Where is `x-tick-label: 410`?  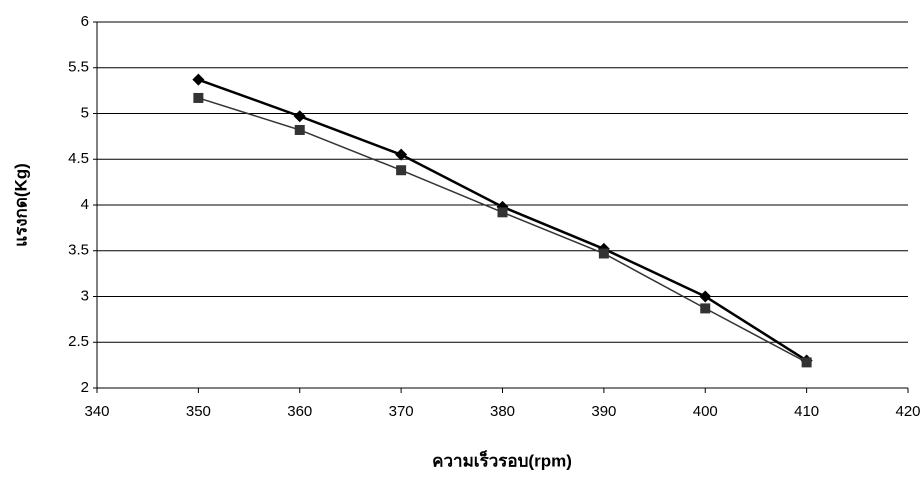
x-tick-label: 410 is located at coordinates (806, 411).